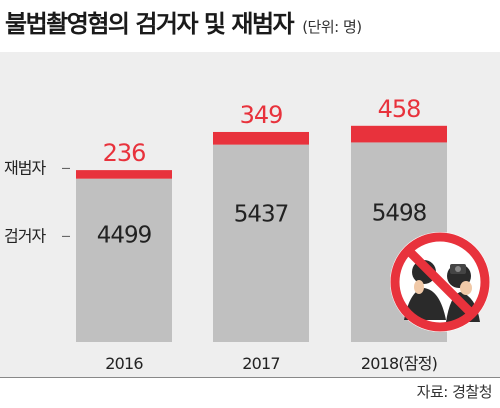  I want to click on value-label-caught-1: 5437, so click(261, 215).